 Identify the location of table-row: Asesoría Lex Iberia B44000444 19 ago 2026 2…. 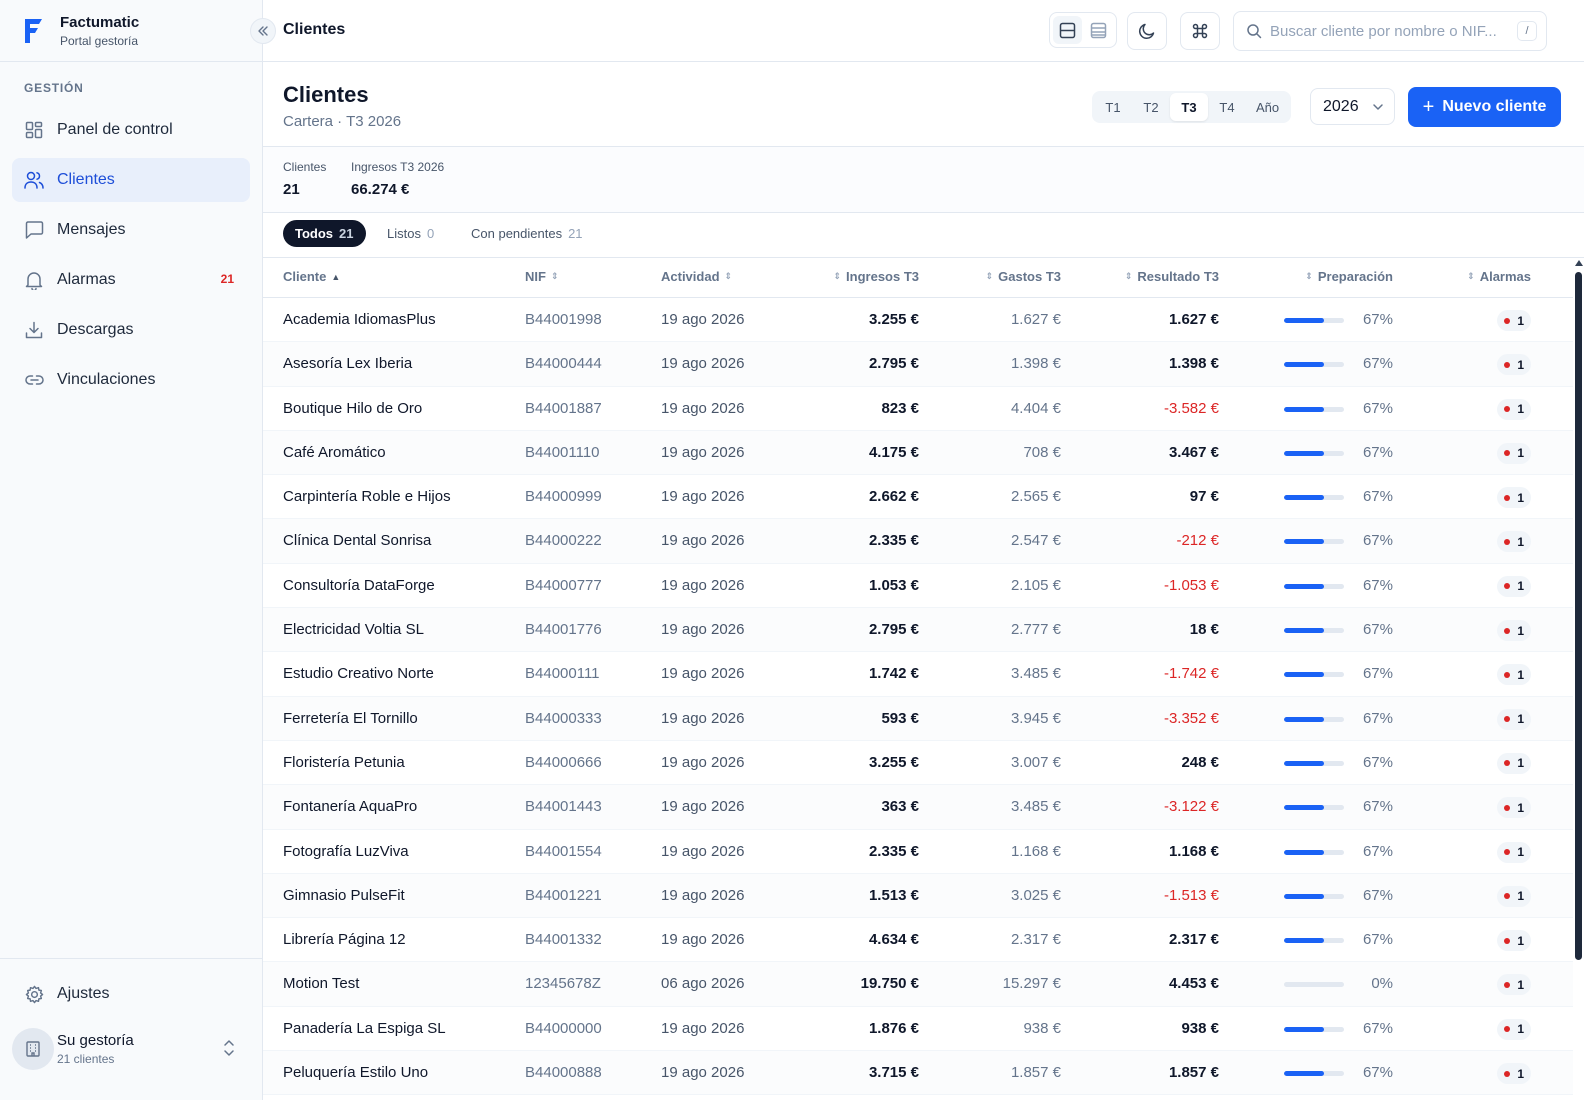
(918, 364).